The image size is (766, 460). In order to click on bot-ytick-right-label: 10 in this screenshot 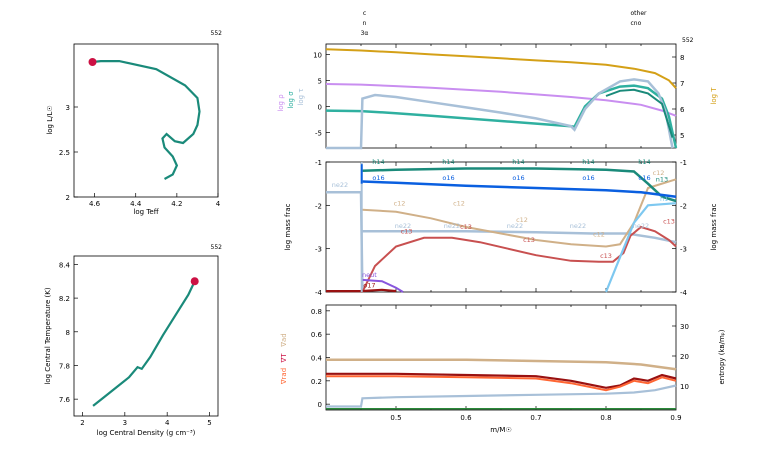, I will do `click(684, 387)`.